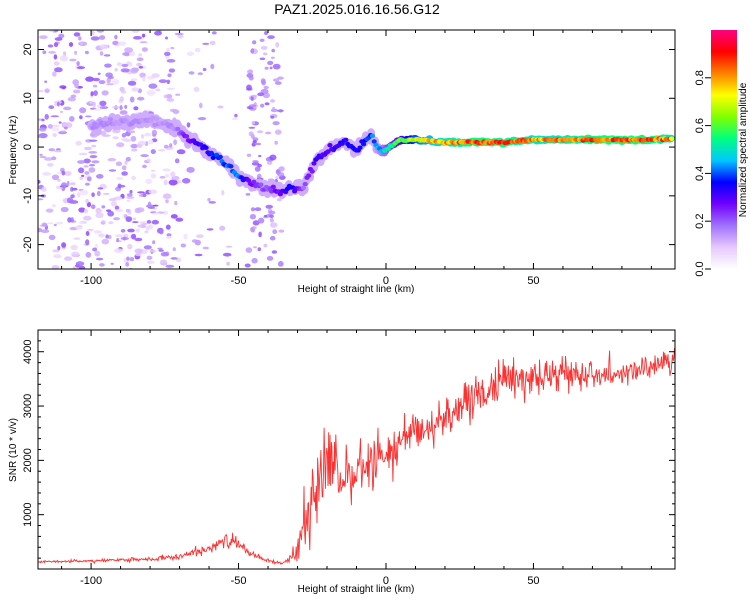 This screenshot has height=600, width=750. Describe the element at coordinates (700, 125) in the screenshot. I see `colorbar-tick-label: 0.6` at that location.